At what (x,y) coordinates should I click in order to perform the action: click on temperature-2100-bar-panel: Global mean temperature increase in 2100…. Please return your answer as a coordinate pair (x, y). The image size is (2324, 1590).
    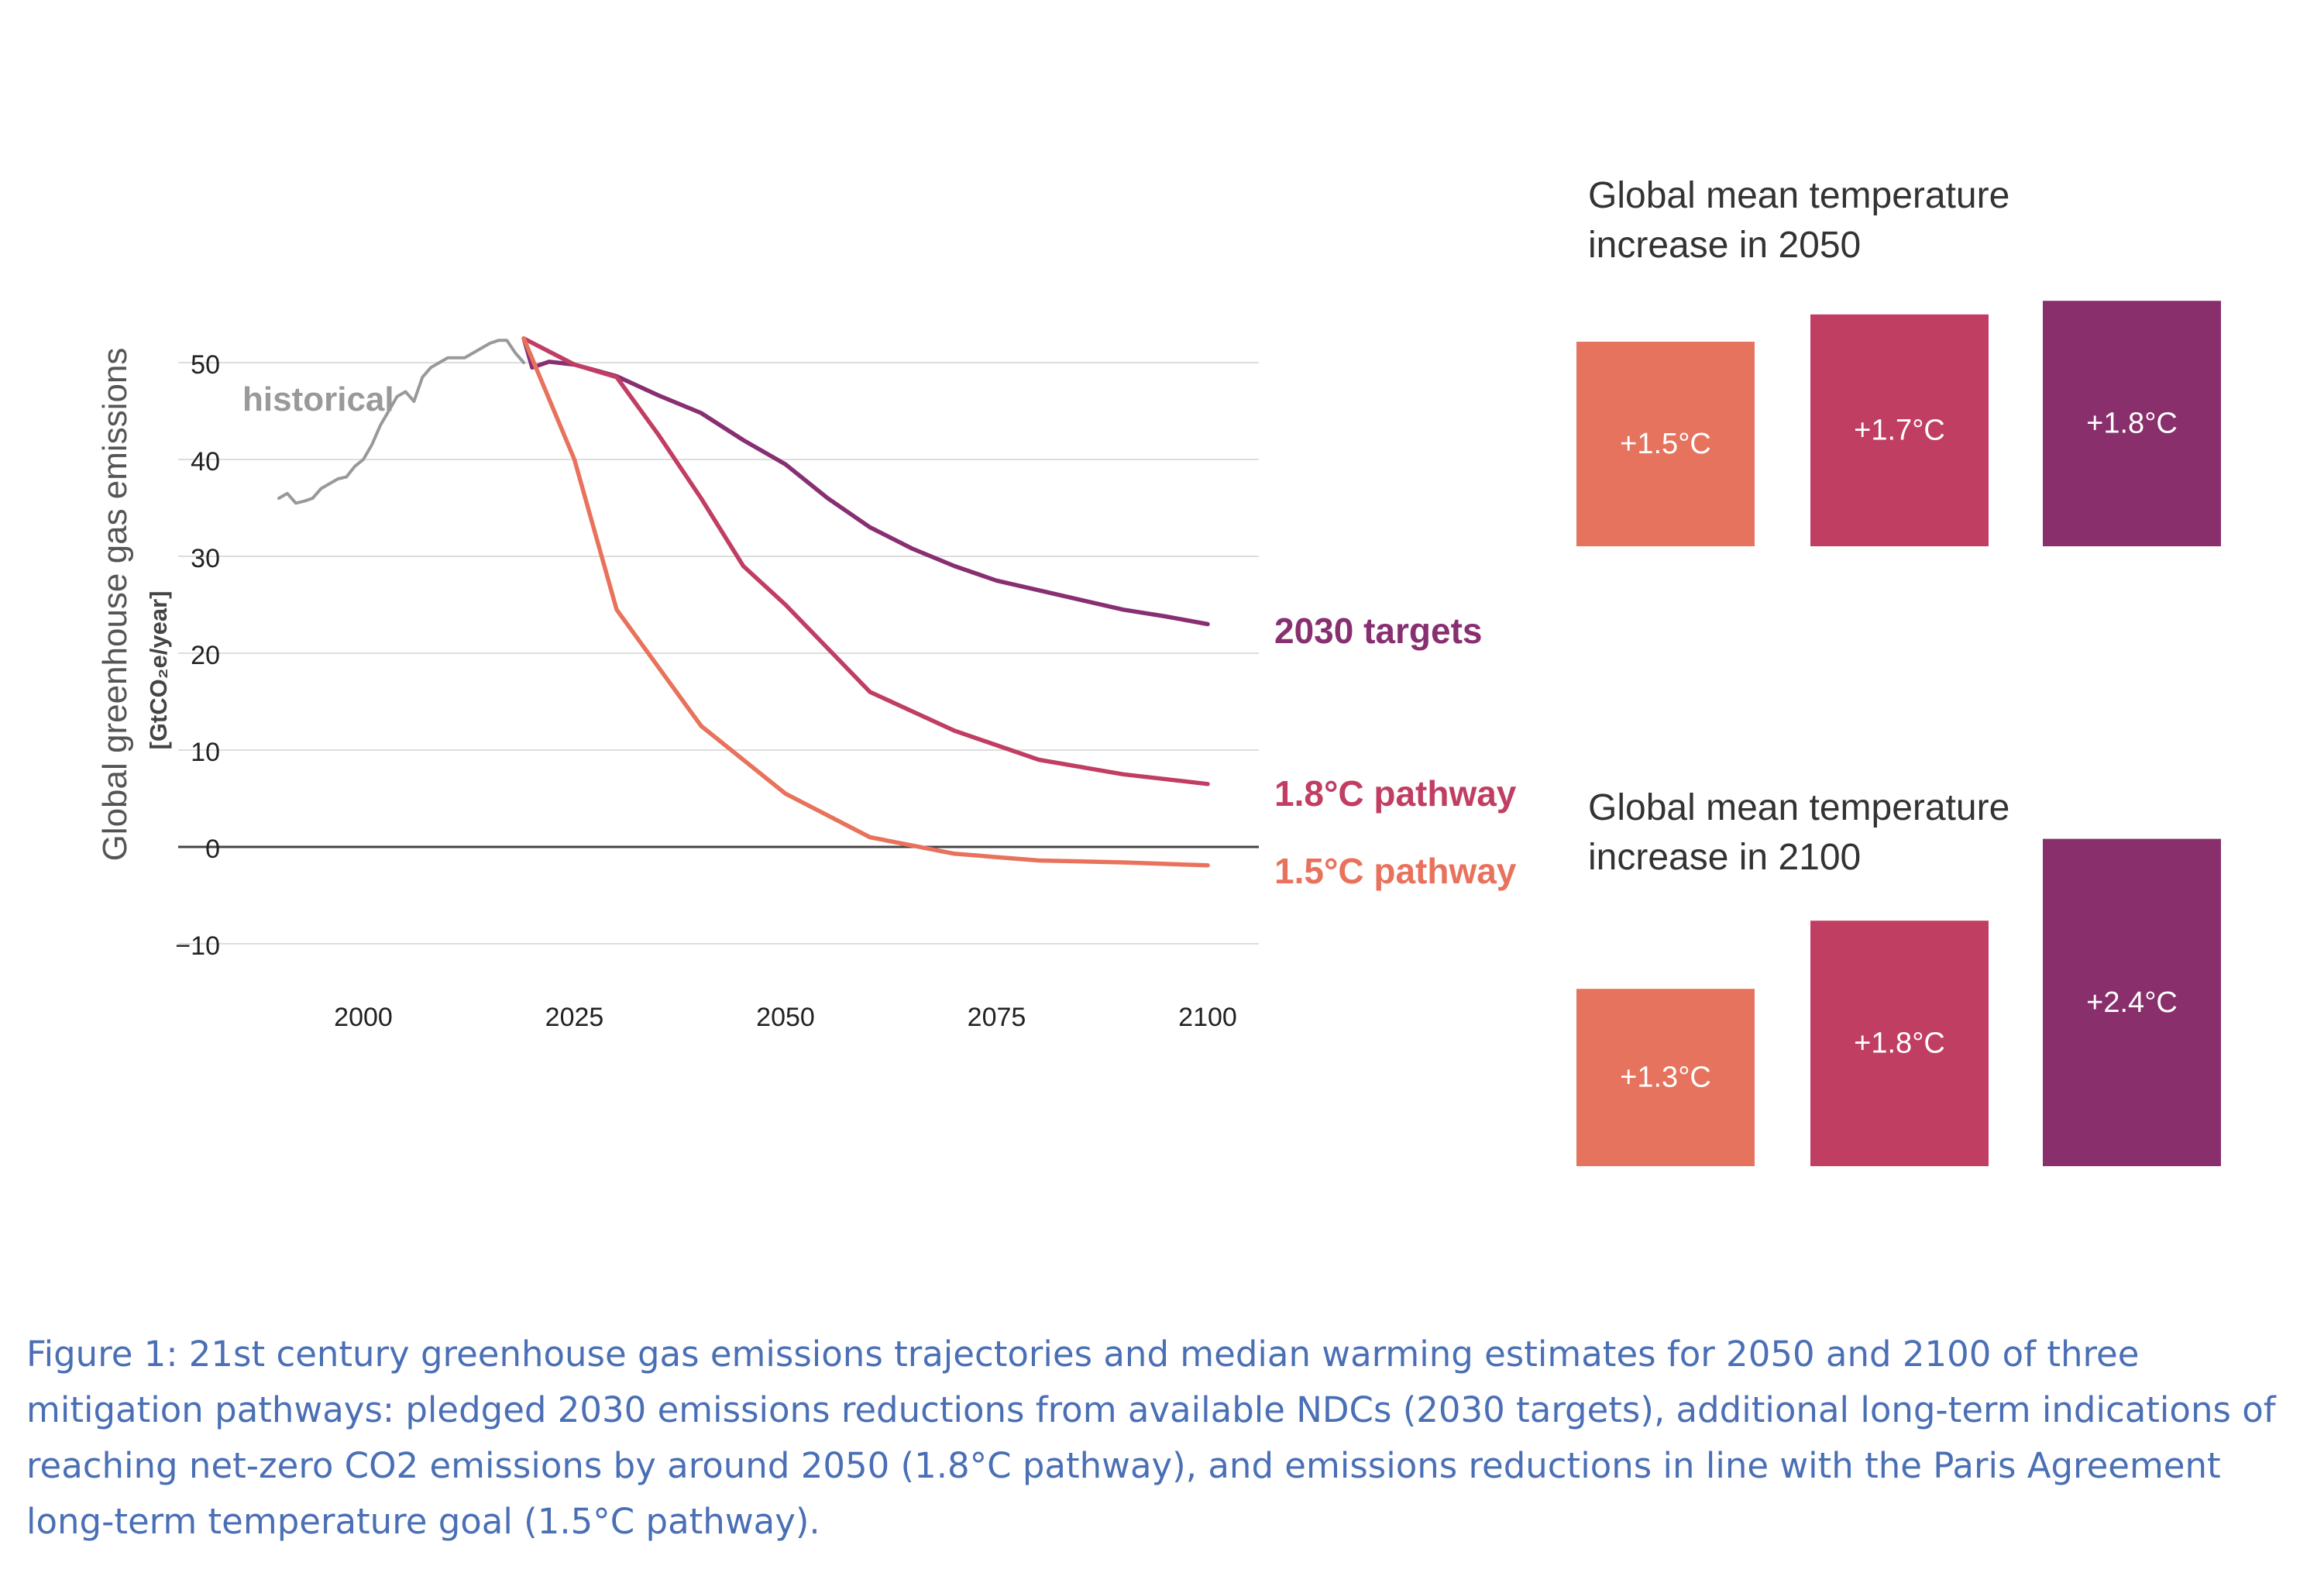
    Looking at the image, I should click on (1898, 976).